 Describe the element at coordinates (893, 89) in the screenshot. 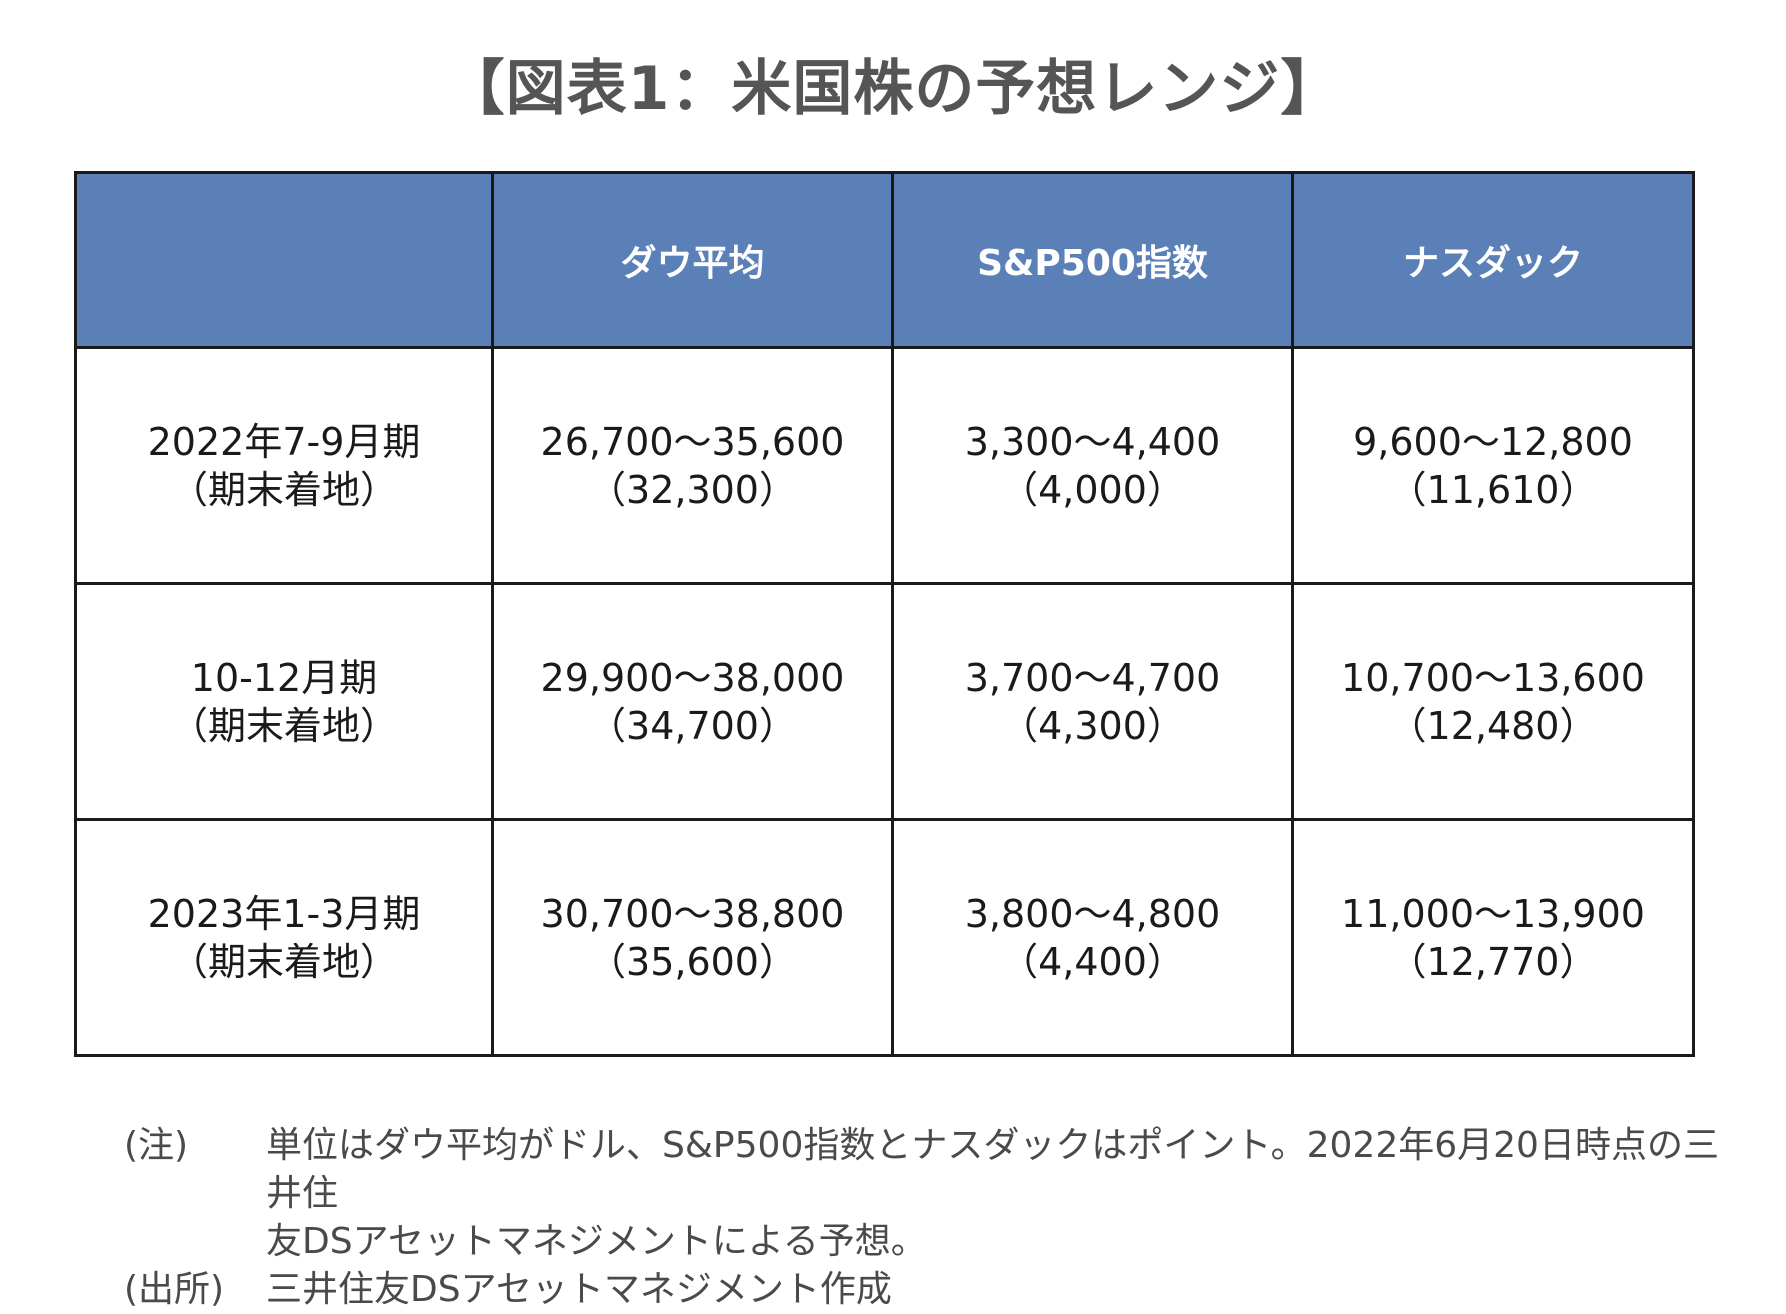

I see `page-title: 【図表1：米国株の予想レンジ】` at that location.